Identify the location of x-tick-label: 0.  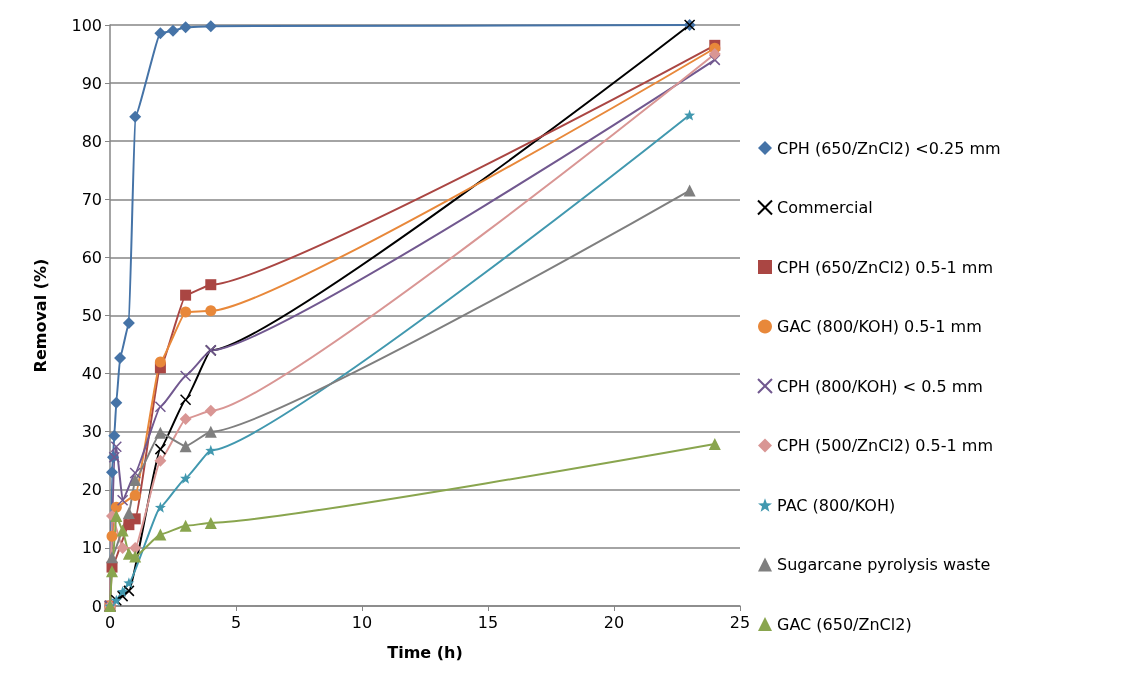
(110, 622).